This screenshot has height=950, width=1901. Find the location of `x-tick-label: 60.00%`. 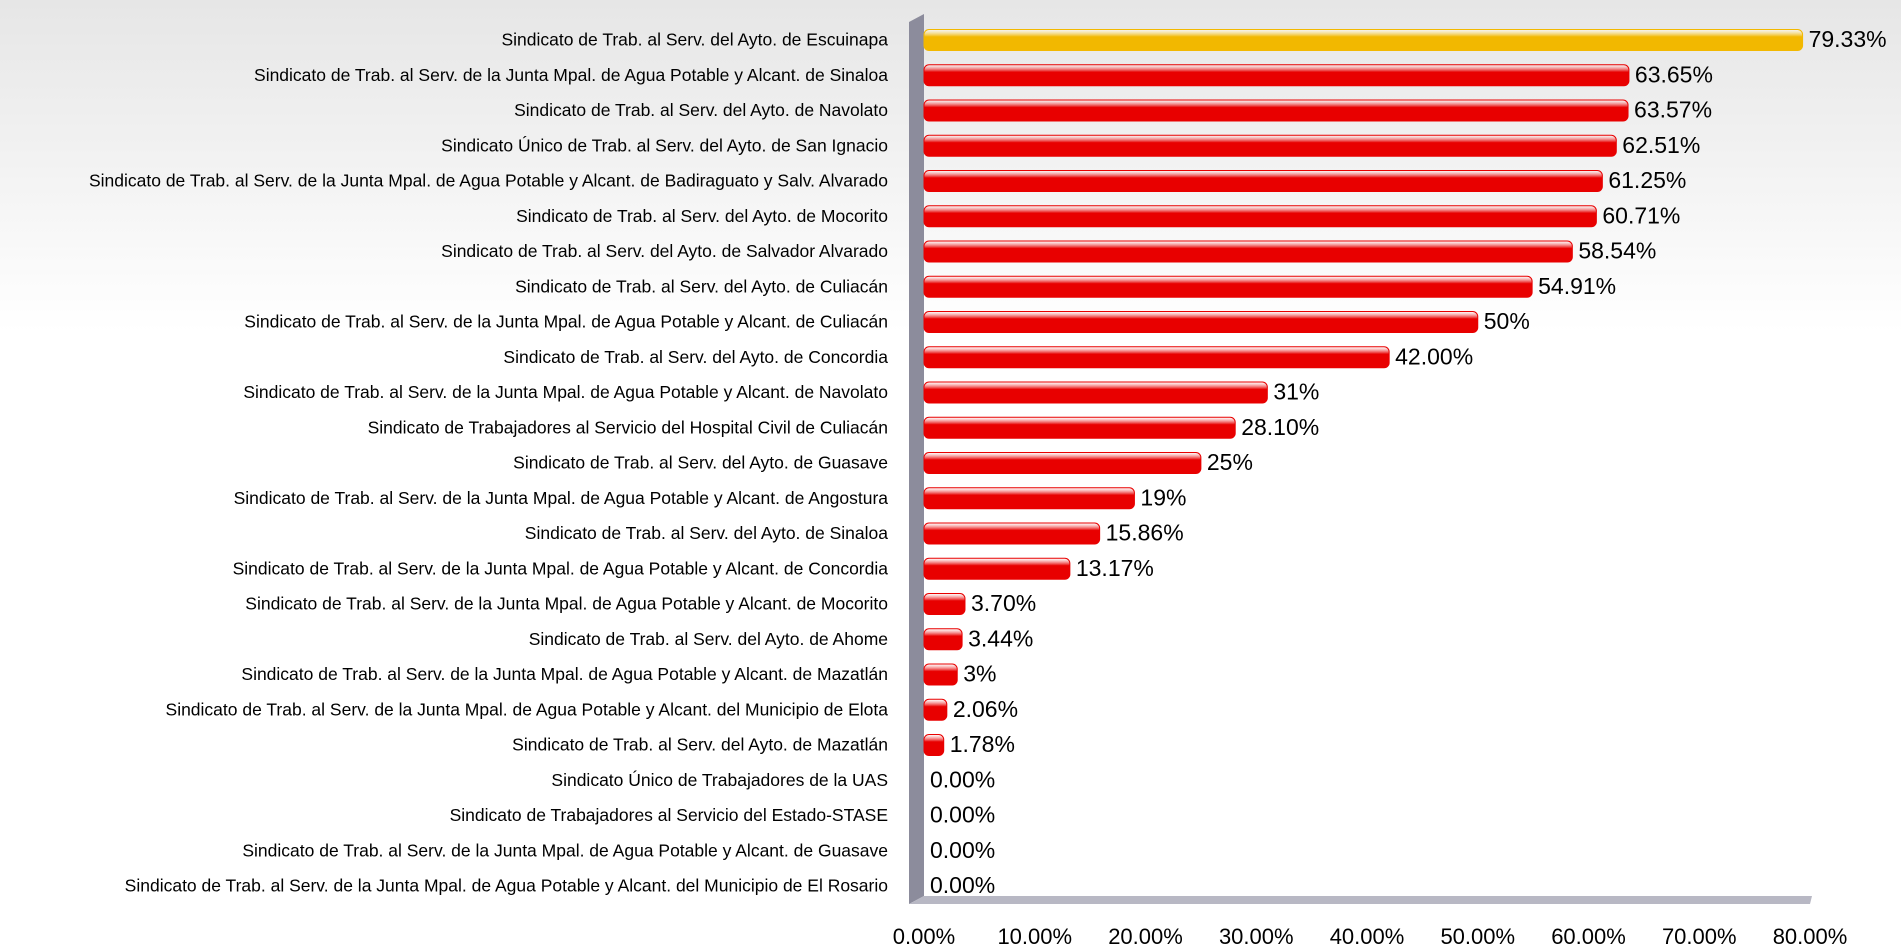

x-tick-label: 60.00% is located at coordinates (1588, 936).